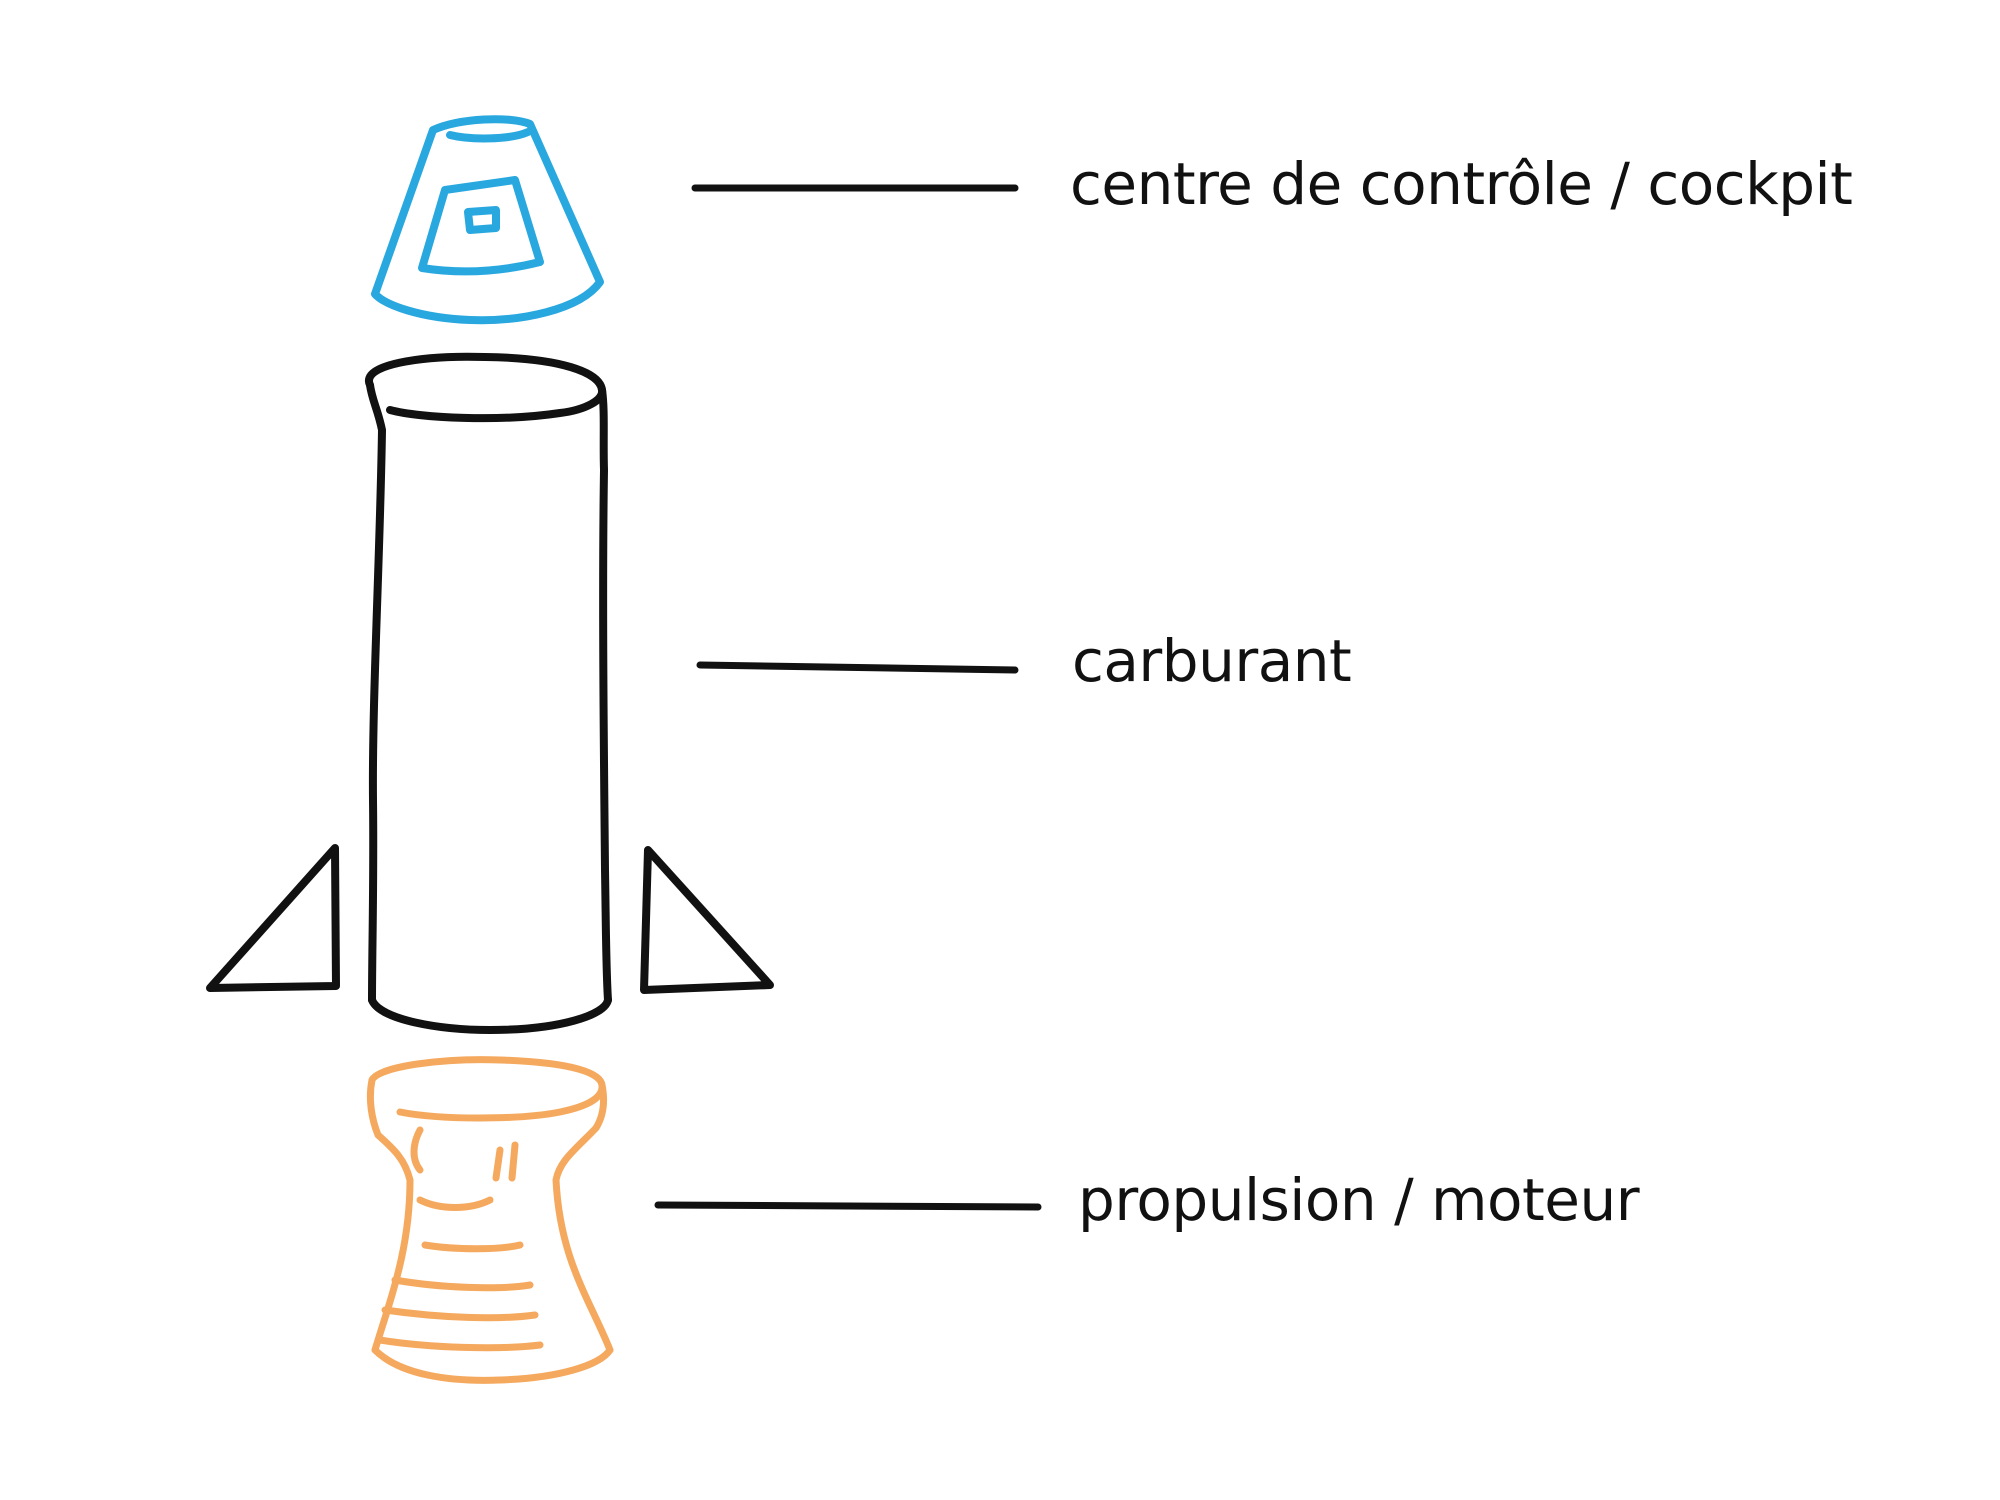  Describe the element at coordinates (273, 918) in the screenshot. I see `left-fin` at that location.